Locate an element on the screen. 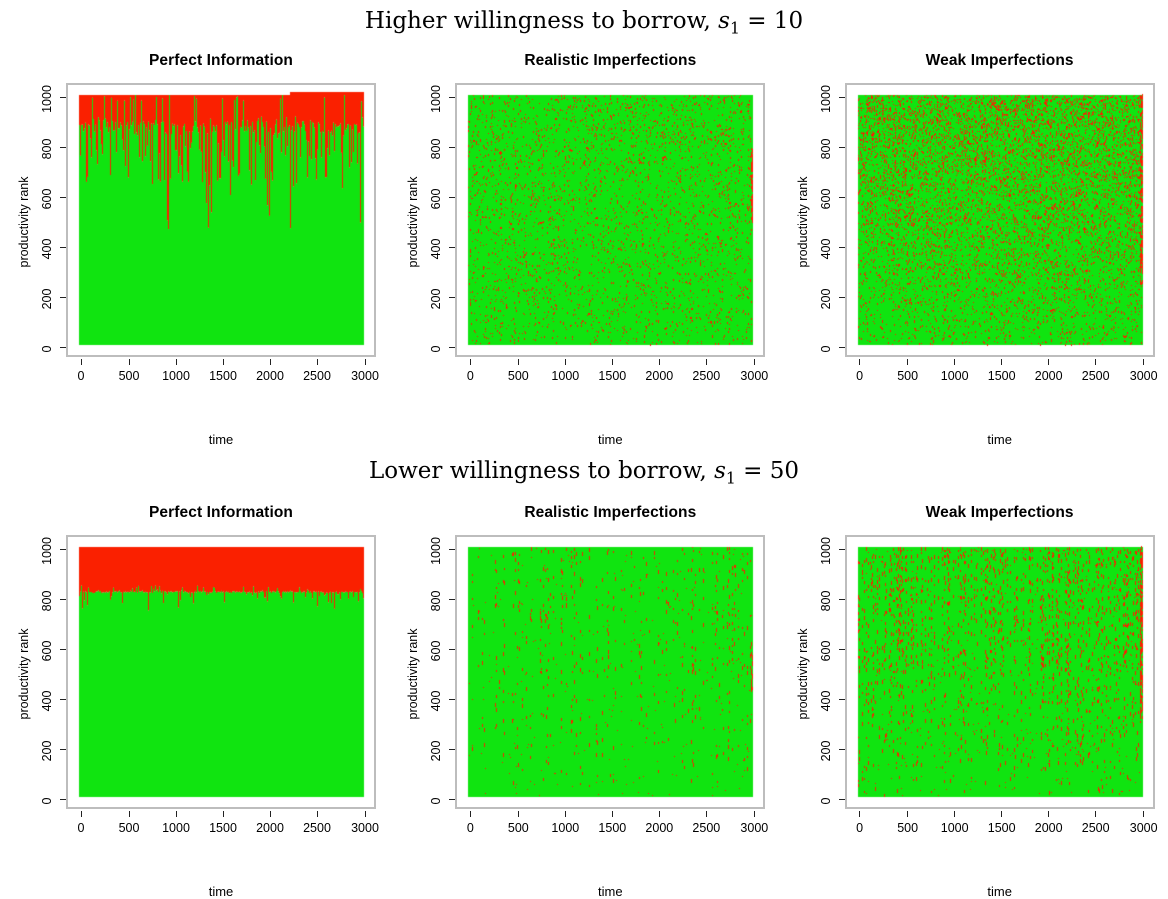 This screenshot has height=899, width=1168. math-var: s is located at coordinates (724, 21).